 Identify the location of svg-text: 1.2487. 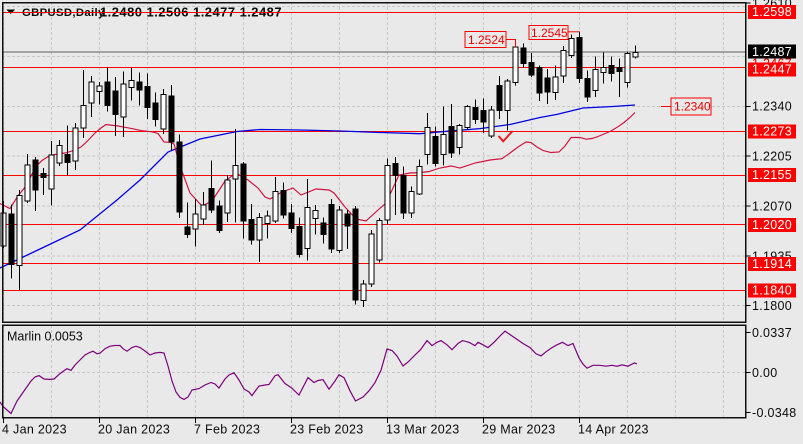
(772, 52).